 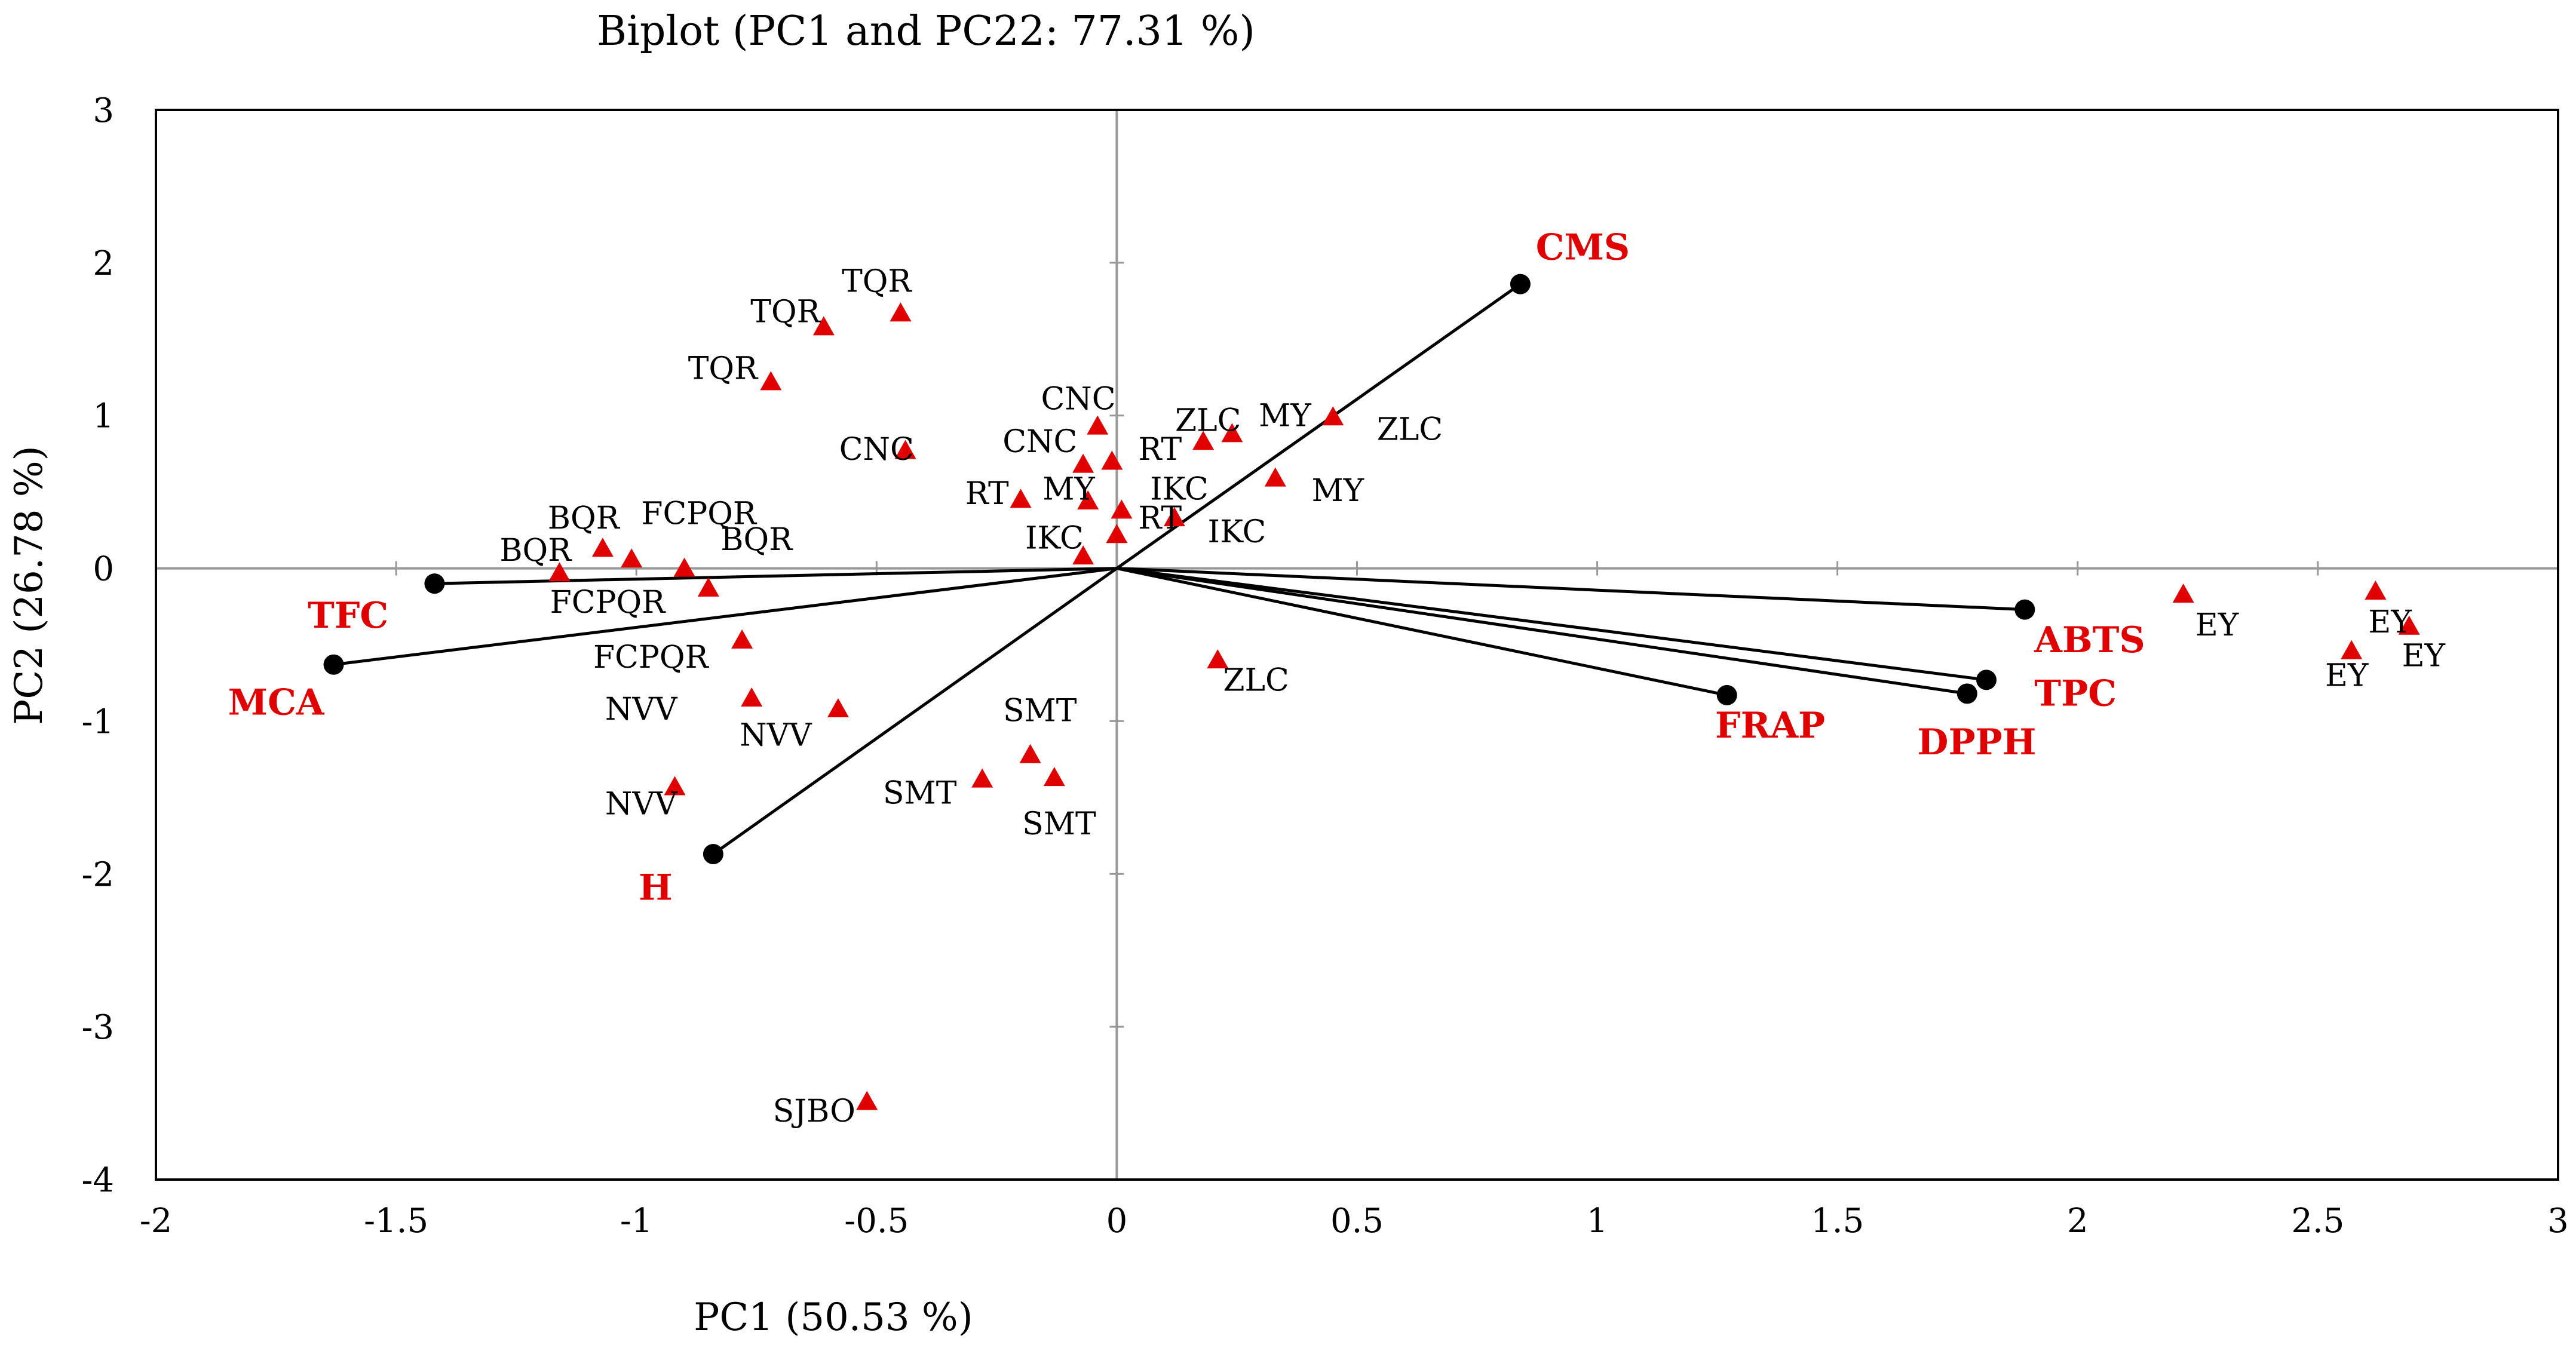 What do you see at coordinates (103, 264) in the screenshot?
I see `y-tick-label: 2` at bounding box center [103, 264].